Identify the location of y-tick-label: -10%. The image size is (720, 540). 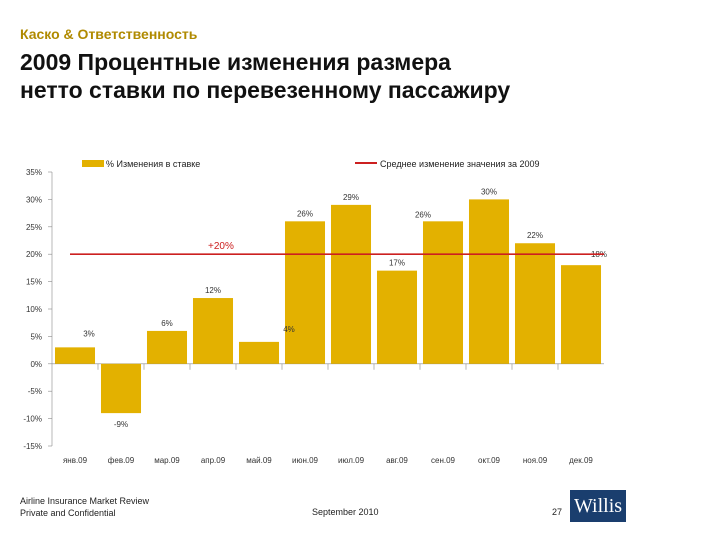
(32, 419).